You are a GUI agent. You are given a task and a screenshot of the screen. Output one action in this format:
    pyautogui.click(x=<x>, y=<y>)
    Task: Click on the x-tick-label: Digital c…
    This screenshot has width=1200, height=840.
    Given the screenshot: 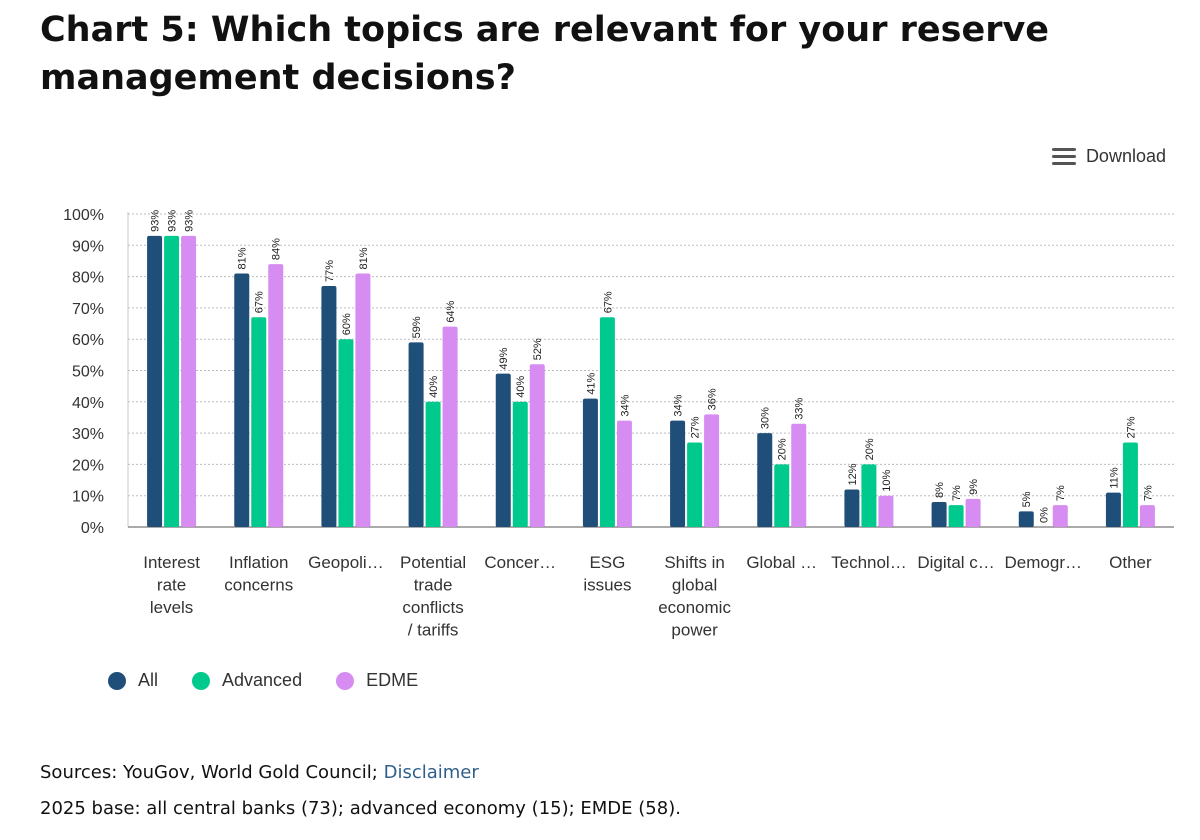 What is the action you would take?
    pyautogui.click(x=955, y=562)
    